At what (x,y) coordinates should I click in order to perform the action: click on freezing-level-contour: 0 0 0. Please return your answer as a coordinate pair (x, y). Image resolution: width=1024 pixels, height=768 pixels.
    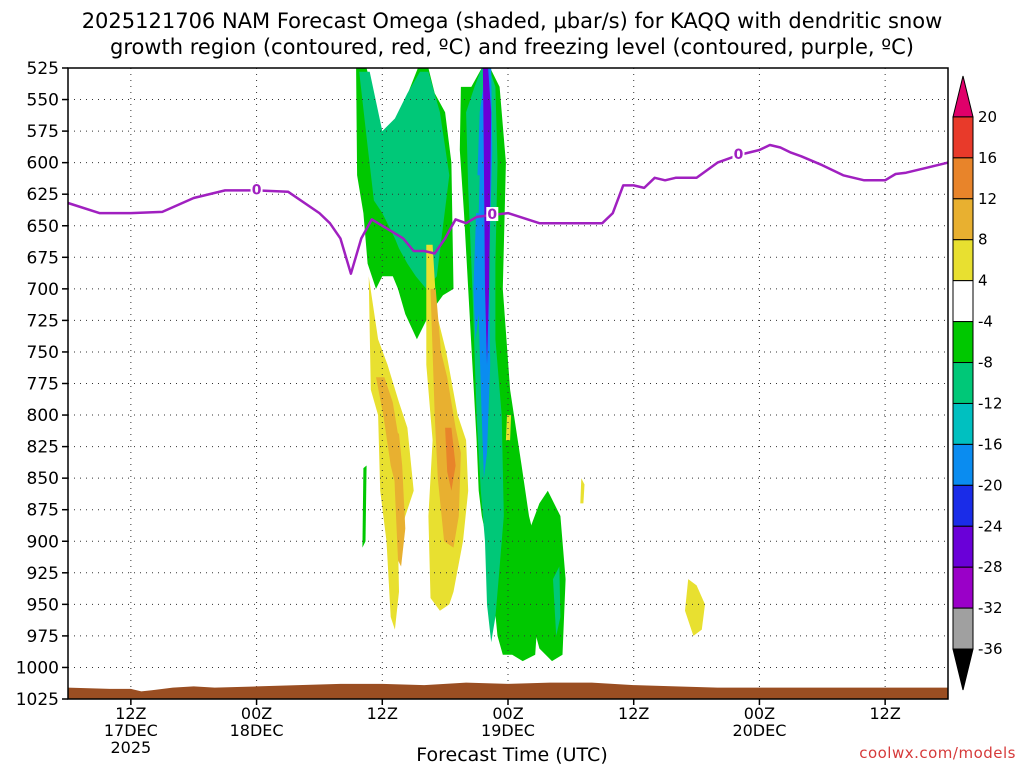
    Looking at the image, I should click on (508, 209).